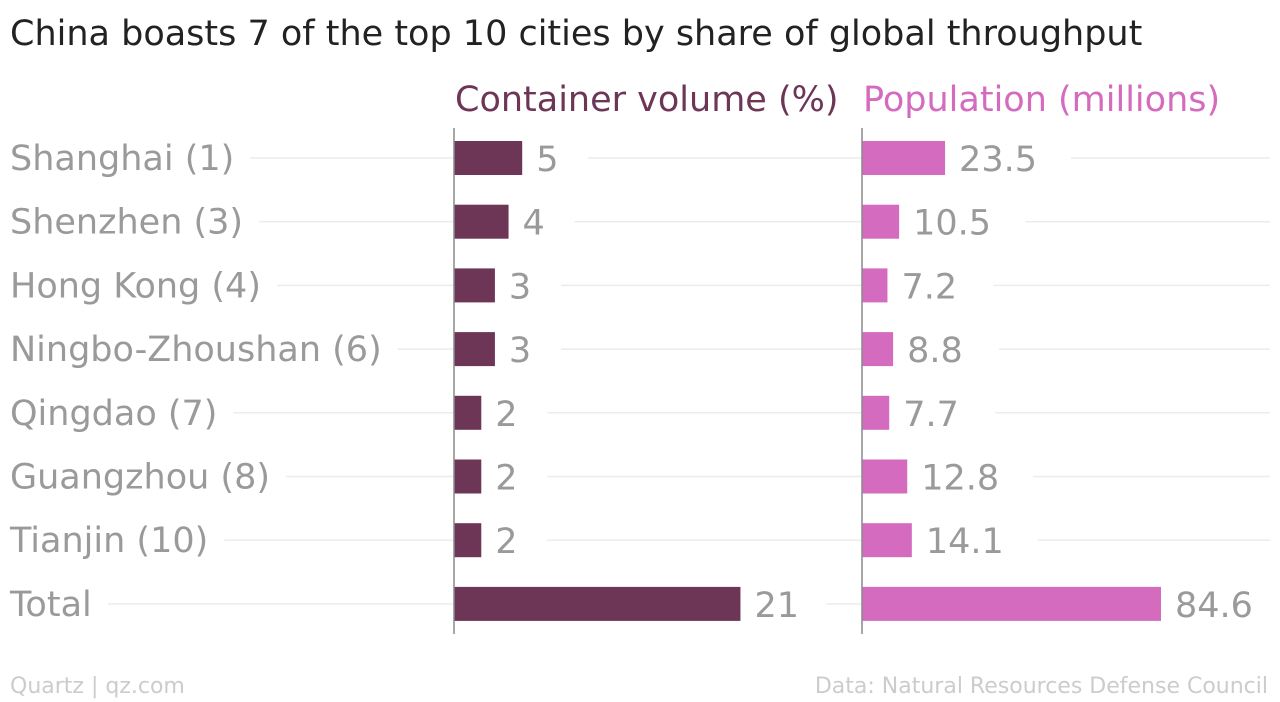 This screenshot has height=702, width=1280. Describe the element at coordinates (931, 415) in the screenshot. I see `value-label-population-millions-qingdao-7: 7.7` at that location.